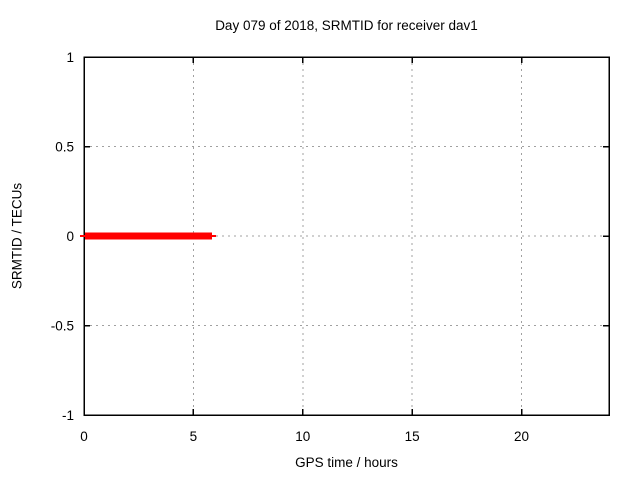 This screenshot has height=480, width=640. Describe the element at coordinates (84, 436) in the screenshot. I see `x-tick-label: 0` at that location.